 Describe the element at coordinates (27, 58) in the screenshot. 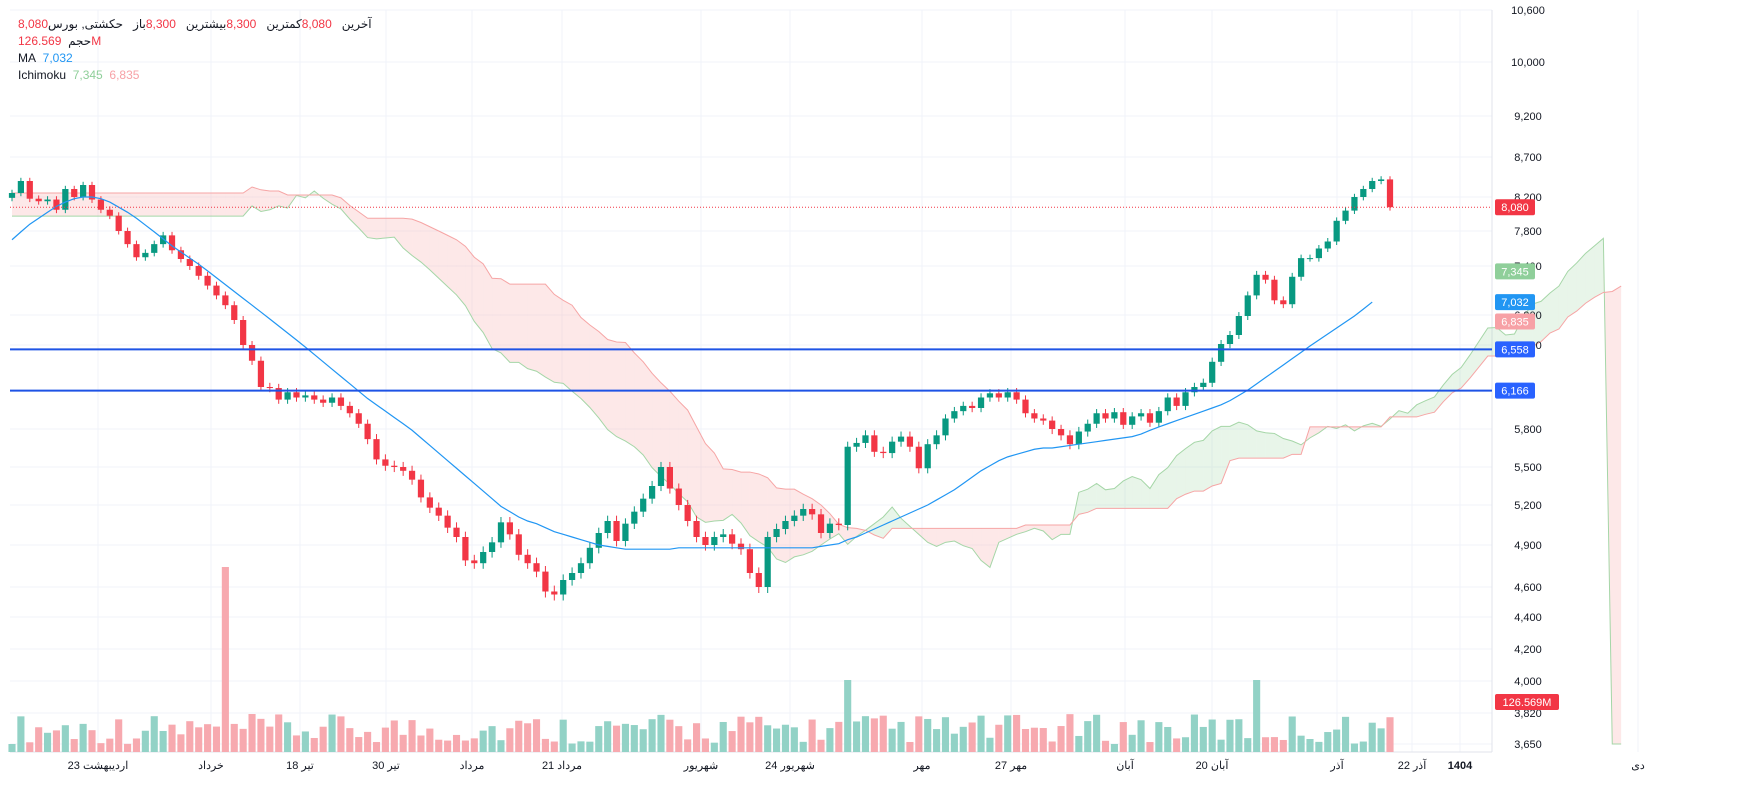

I see `ma-label: MA` at that location.